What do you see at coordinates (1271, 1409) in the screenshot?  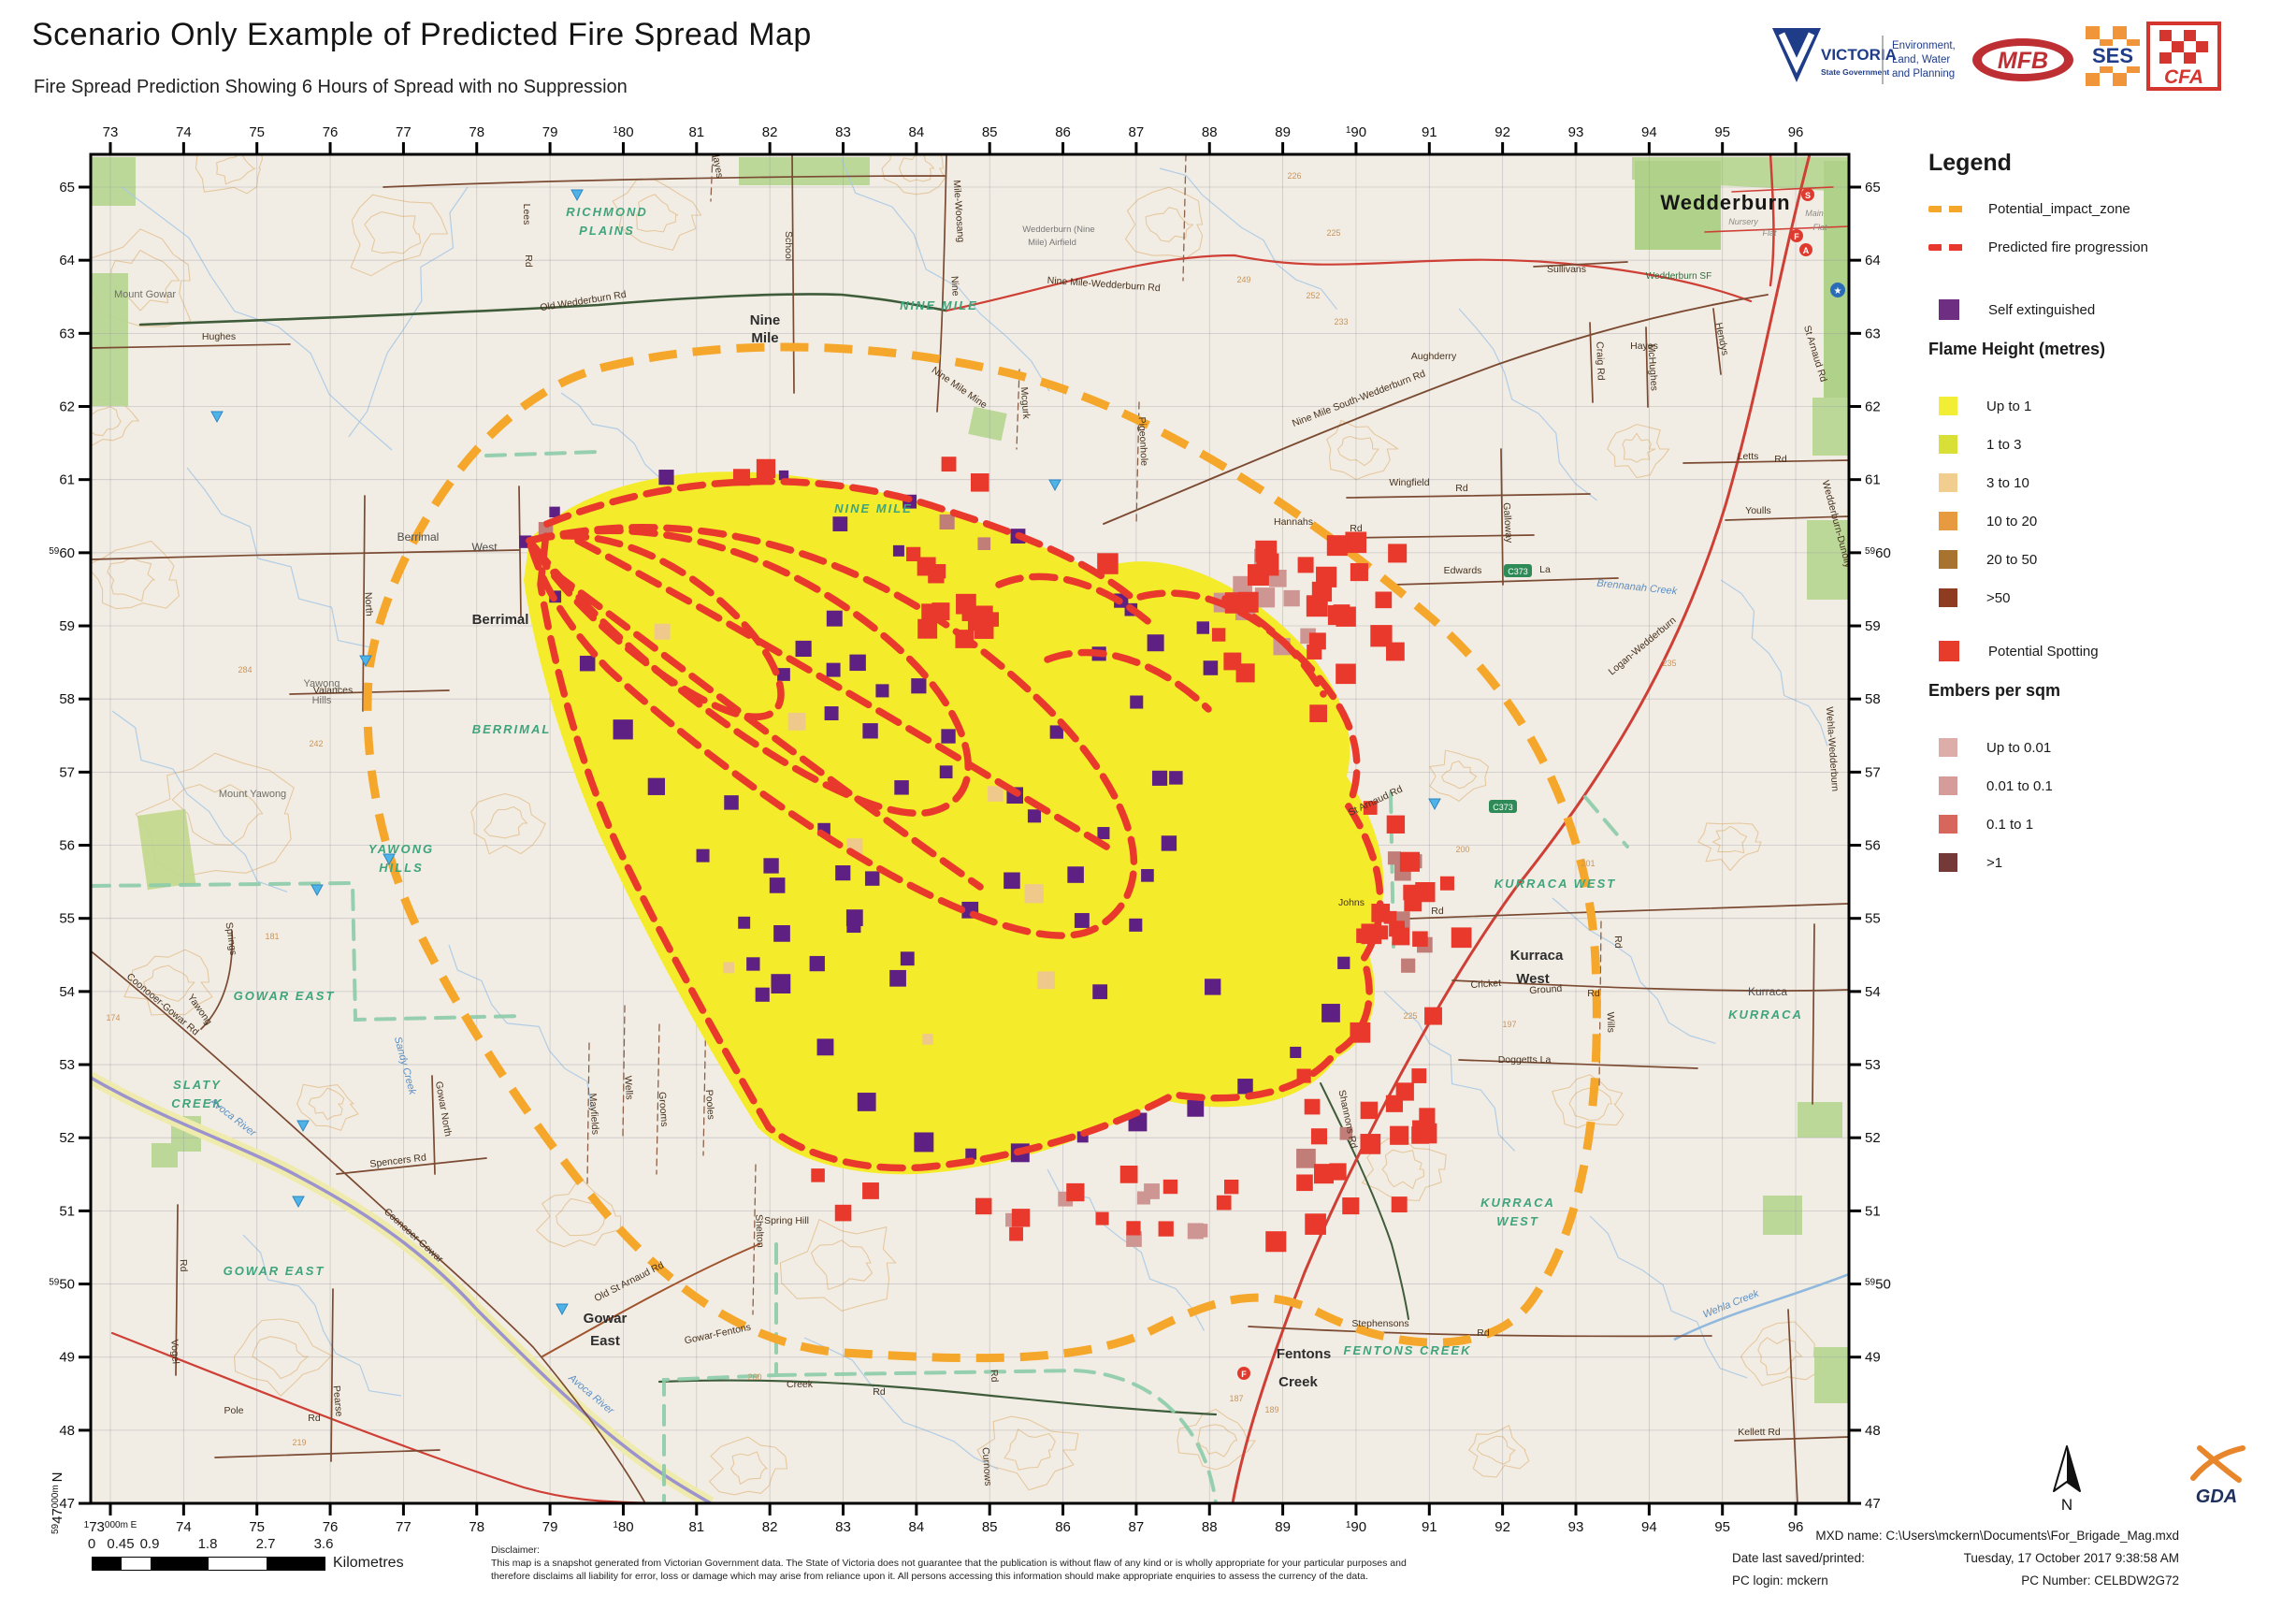 I see `svg-text: 189` at bounding box center [1271, 1409].